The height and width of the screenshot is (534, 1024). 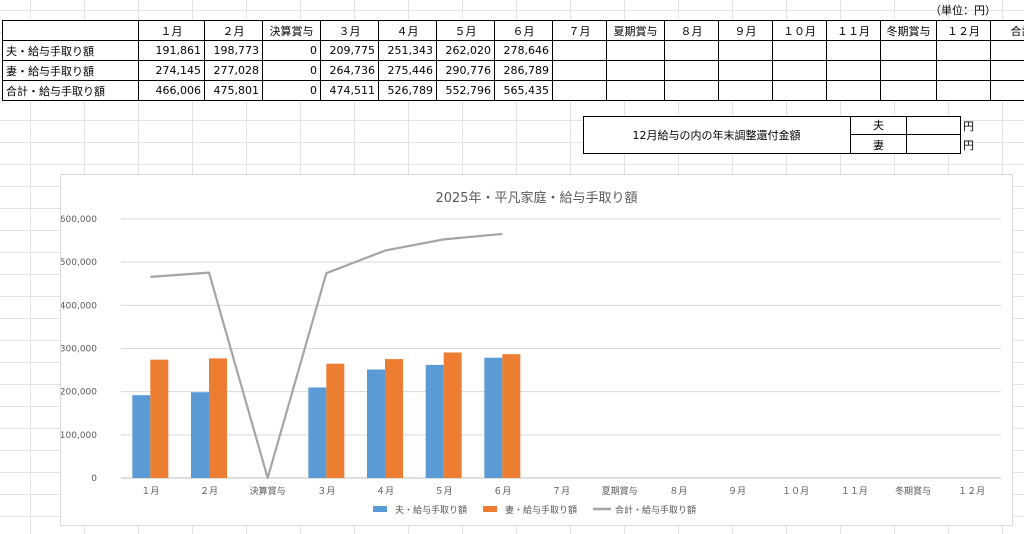 What do you see at coordinates (444, 491) in the screenshot?
I see `x-tick-label: ５月` at bounding box center [444, 491].